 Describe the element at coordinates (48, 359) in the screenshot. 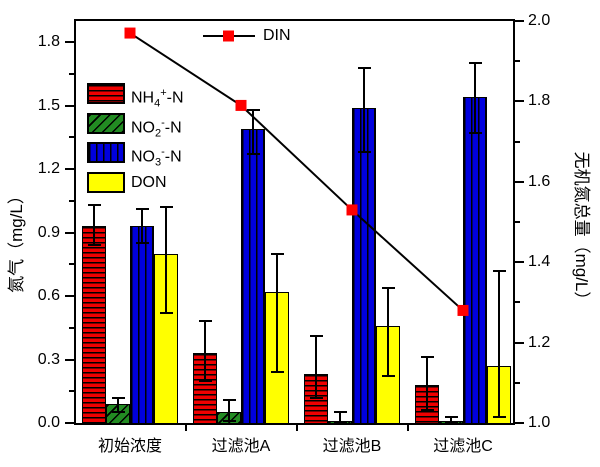

I see `tick-label-left-0.3: 0.3` at that location.